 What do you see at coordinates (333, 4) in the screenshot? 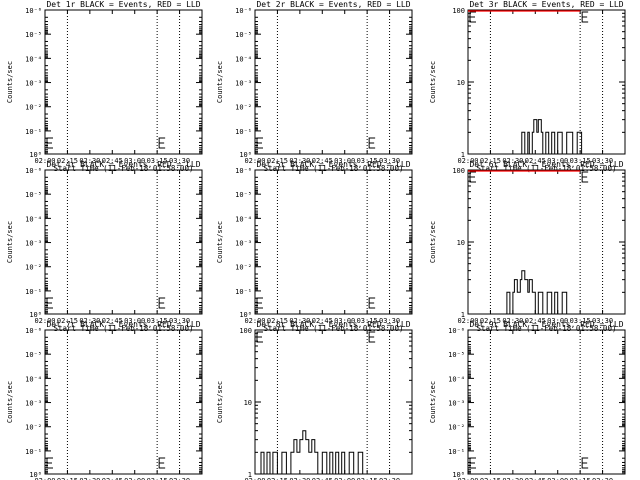
I see `chart-title: Det 2r BLACK = Events, RED = LLD` at bounding box center [333, 4].